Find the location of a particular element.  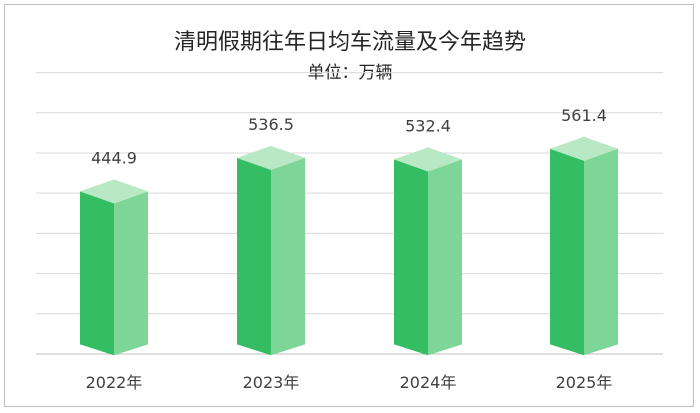

x-tick-label: 2023年 is located at coordinates (271, 382).